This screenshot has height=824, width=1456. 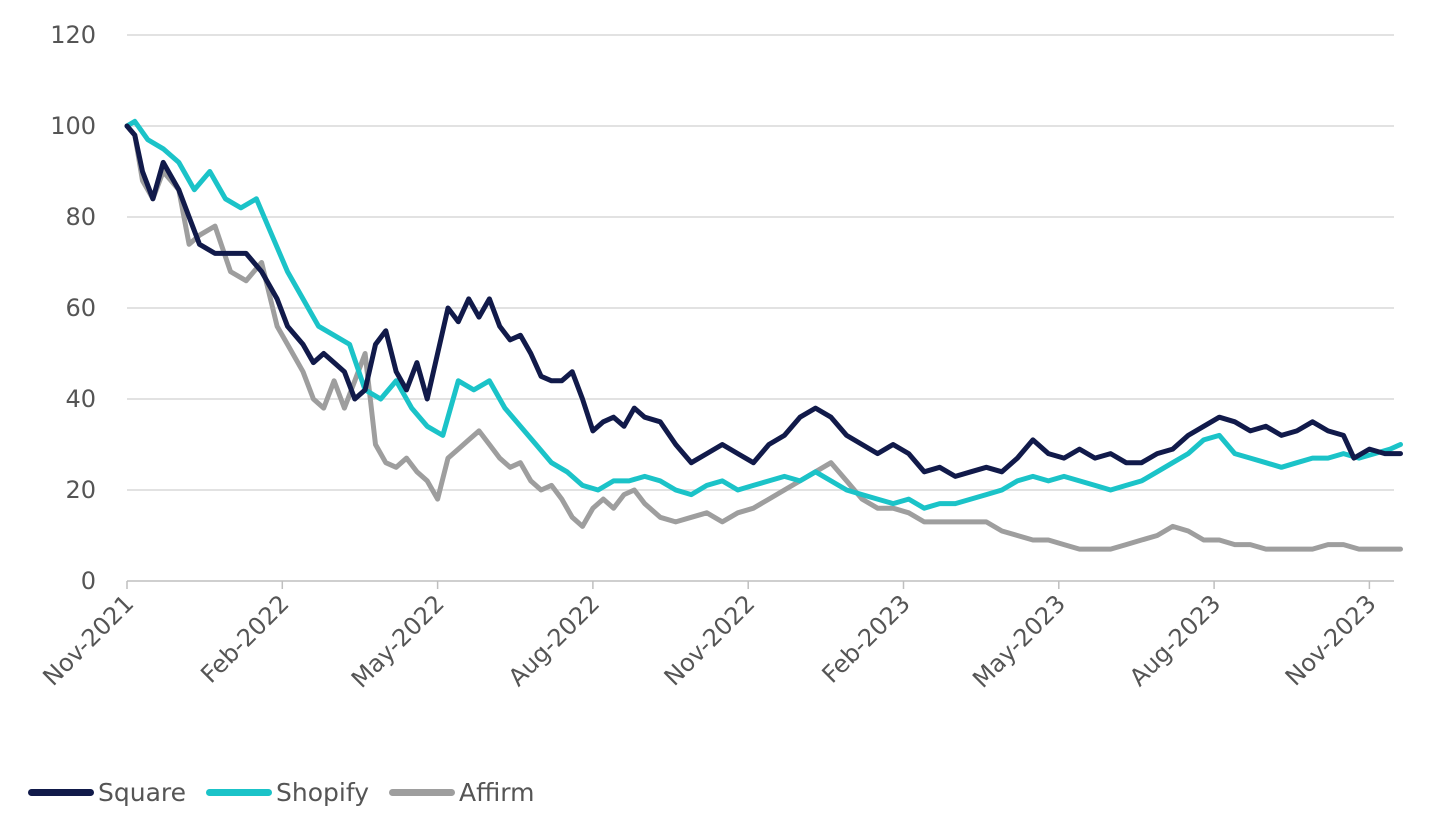 What do you see at coordinates (80, 217) in the screenshot?
I see `y-tick-label-80: 80` at bounding box center [80, 217].